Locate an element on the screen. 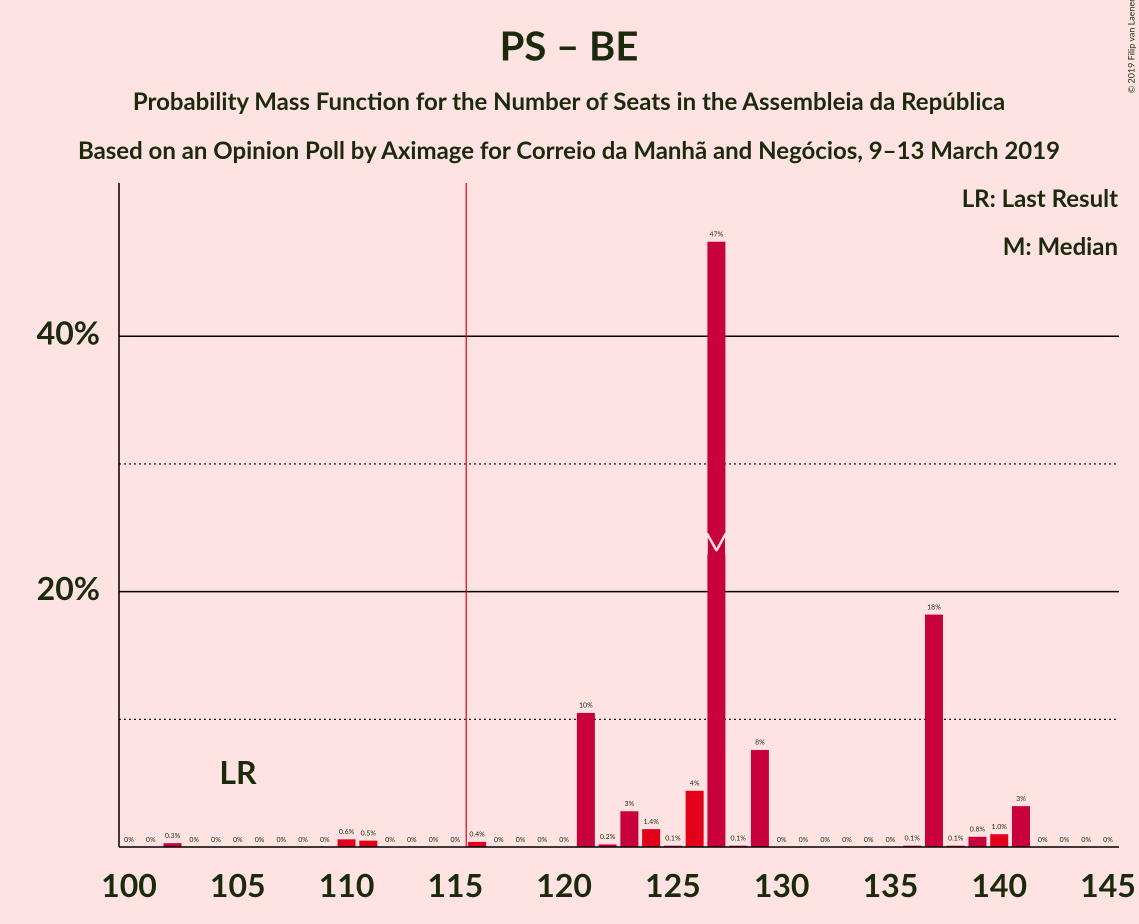 This screenshot has width=1139, height=924. value-label: 0.8% is located at coordinates (978, 830).